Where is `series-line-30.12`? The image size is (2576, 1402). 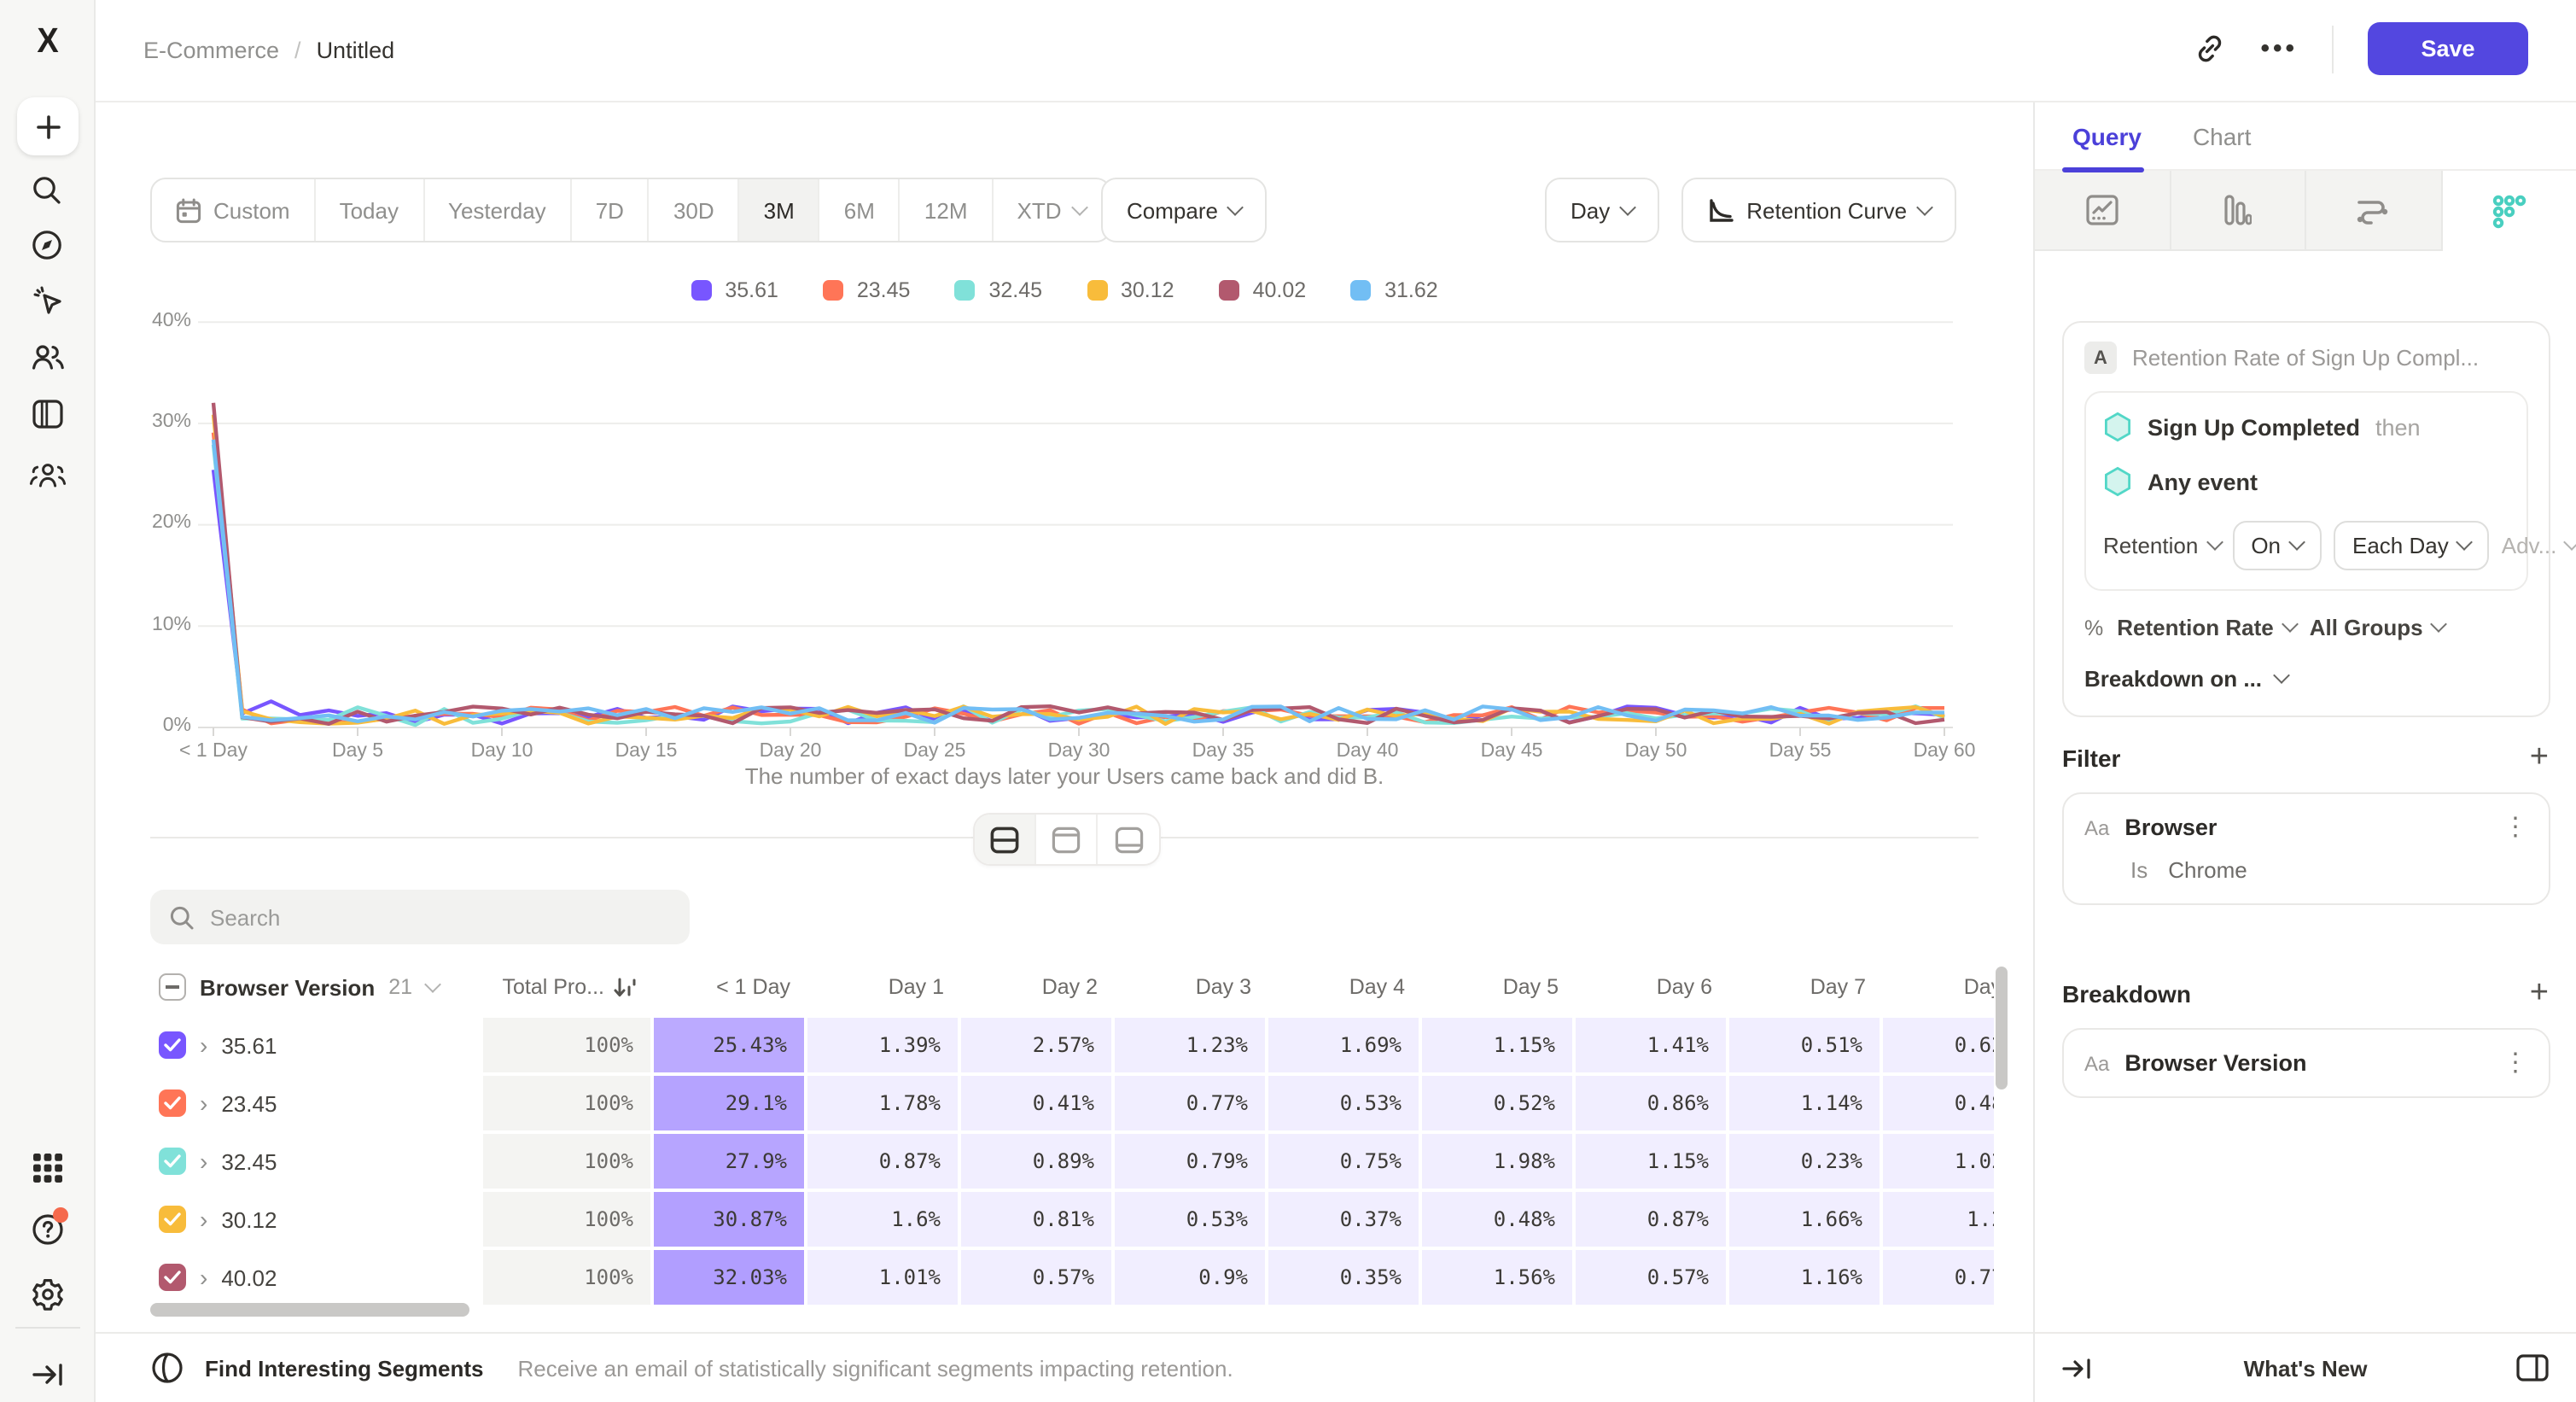
series-line-30.12 is located at coordinates (1078, 570).